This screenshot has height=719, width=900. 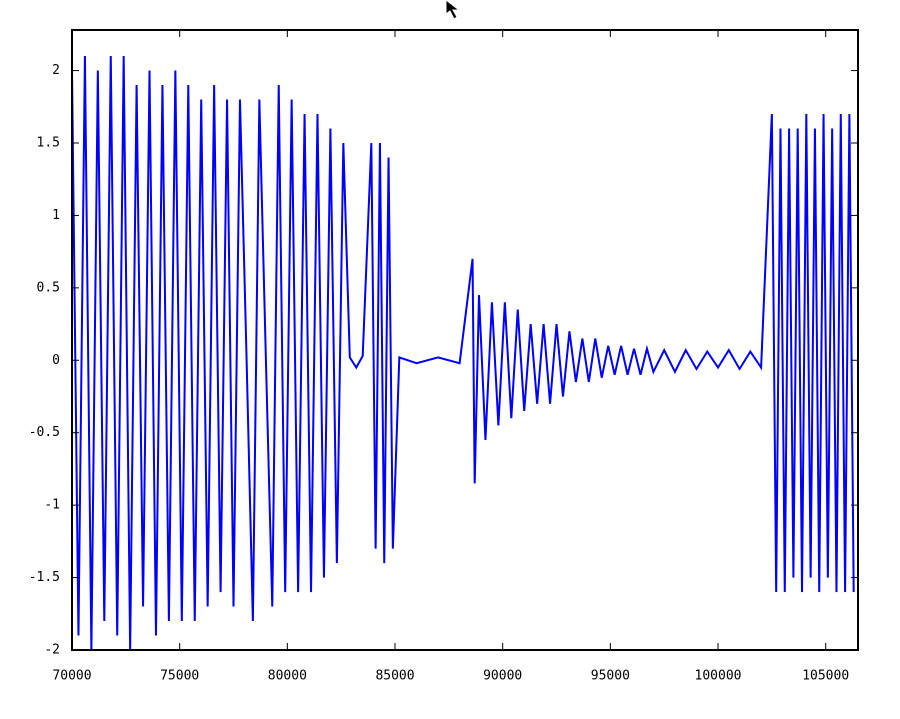 I want to click on x-tick-label: 105000, so click(x=825, y=676).